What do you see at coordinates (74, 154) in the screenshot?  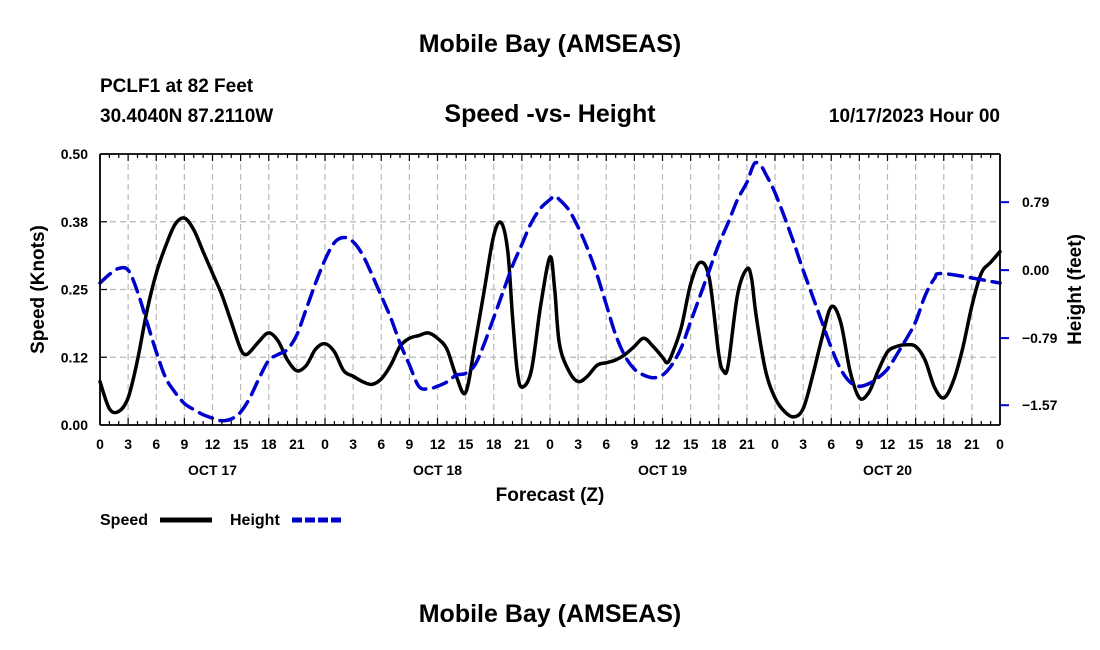 I see `y-tick-label: 0.50` at bounding box center [74, 154].